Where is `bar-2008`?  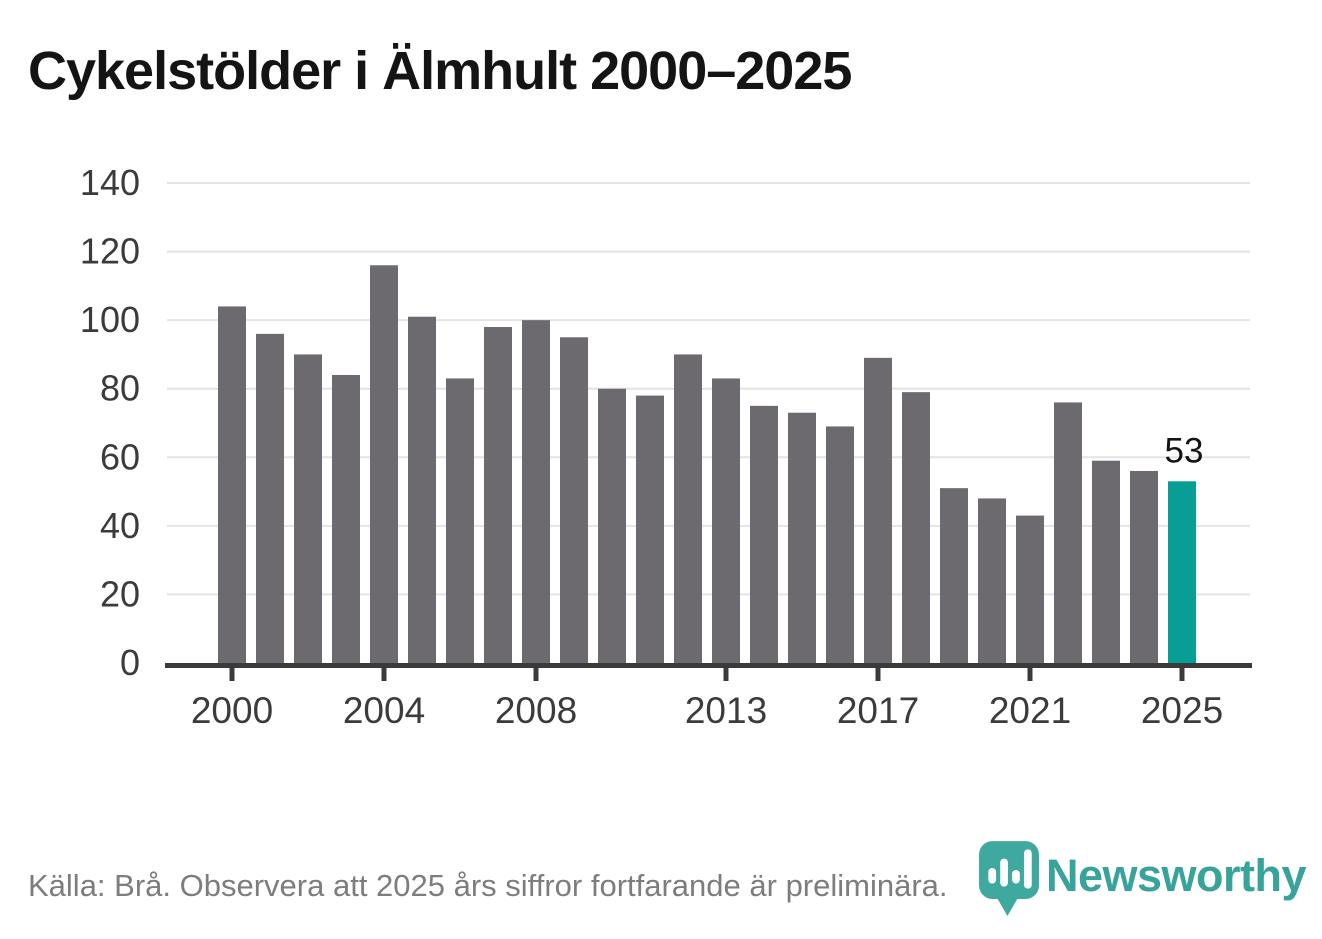
bar-2008 is located at coordinates (536, 491).